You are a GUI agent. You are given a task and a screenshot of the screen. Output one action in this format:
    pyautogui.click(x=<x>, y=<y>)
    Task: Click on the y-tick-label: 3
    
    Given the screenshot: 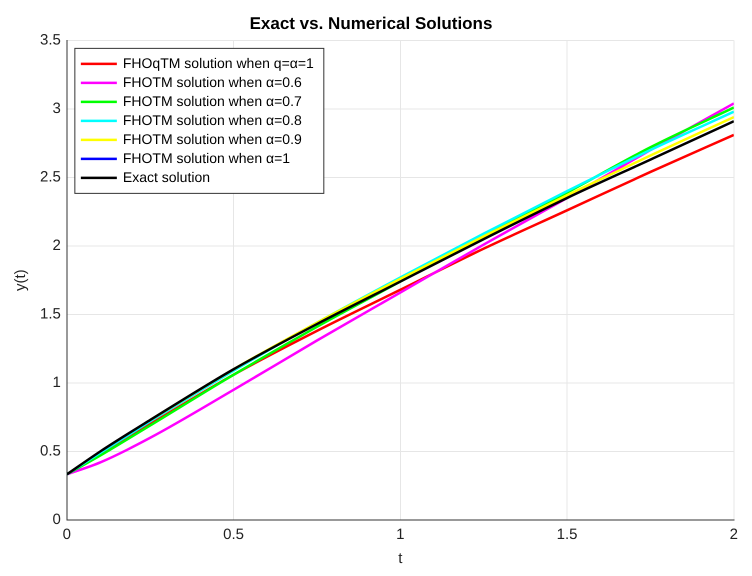 What is the action you would take?
    pyautogui.click(x=56, y=109)
    